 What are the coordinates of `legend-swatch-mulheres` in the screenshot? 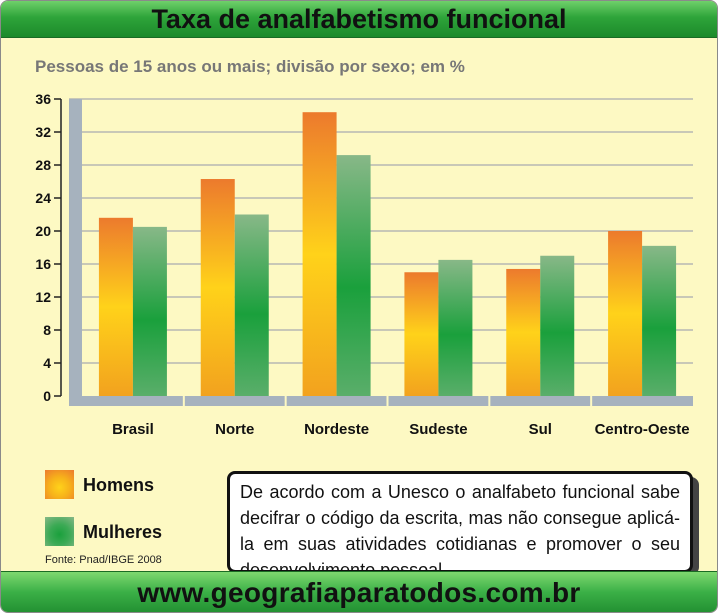 It's located at (59, 531).